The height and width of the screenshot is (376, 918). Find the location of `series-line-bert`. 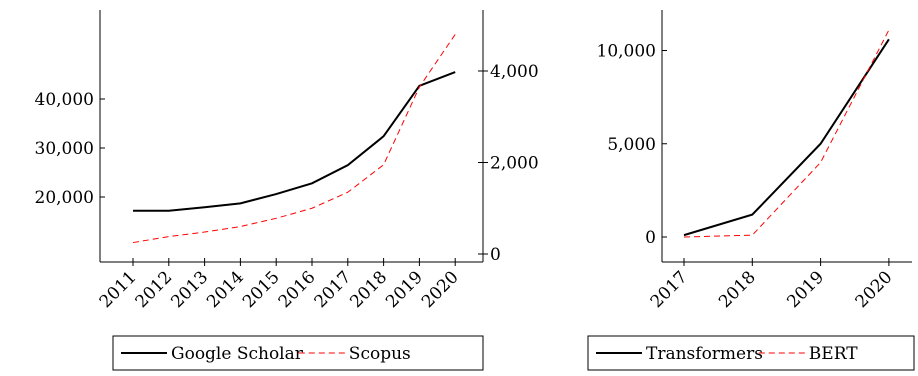

series-line-bert is located at coordinates (786, 133).